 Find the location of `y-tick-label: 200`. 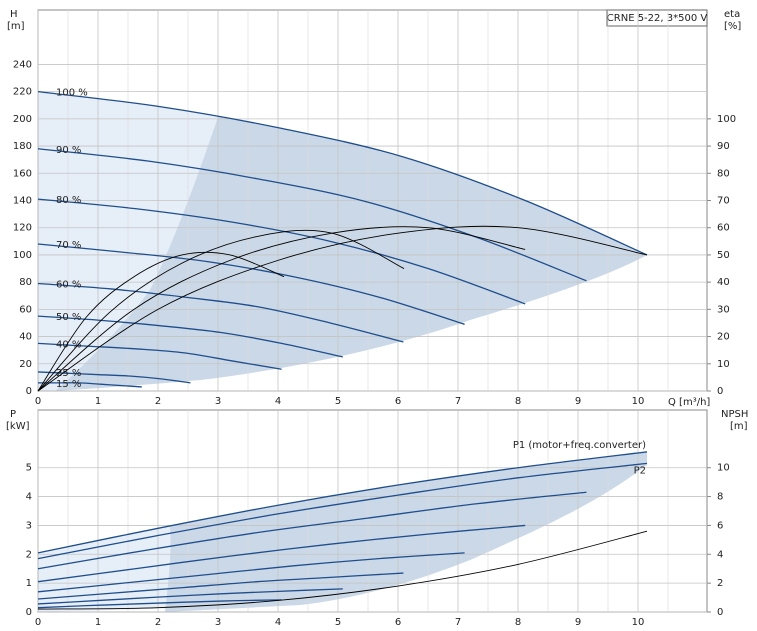

y-tick-label: 200 is located at coordinates (22, 119).